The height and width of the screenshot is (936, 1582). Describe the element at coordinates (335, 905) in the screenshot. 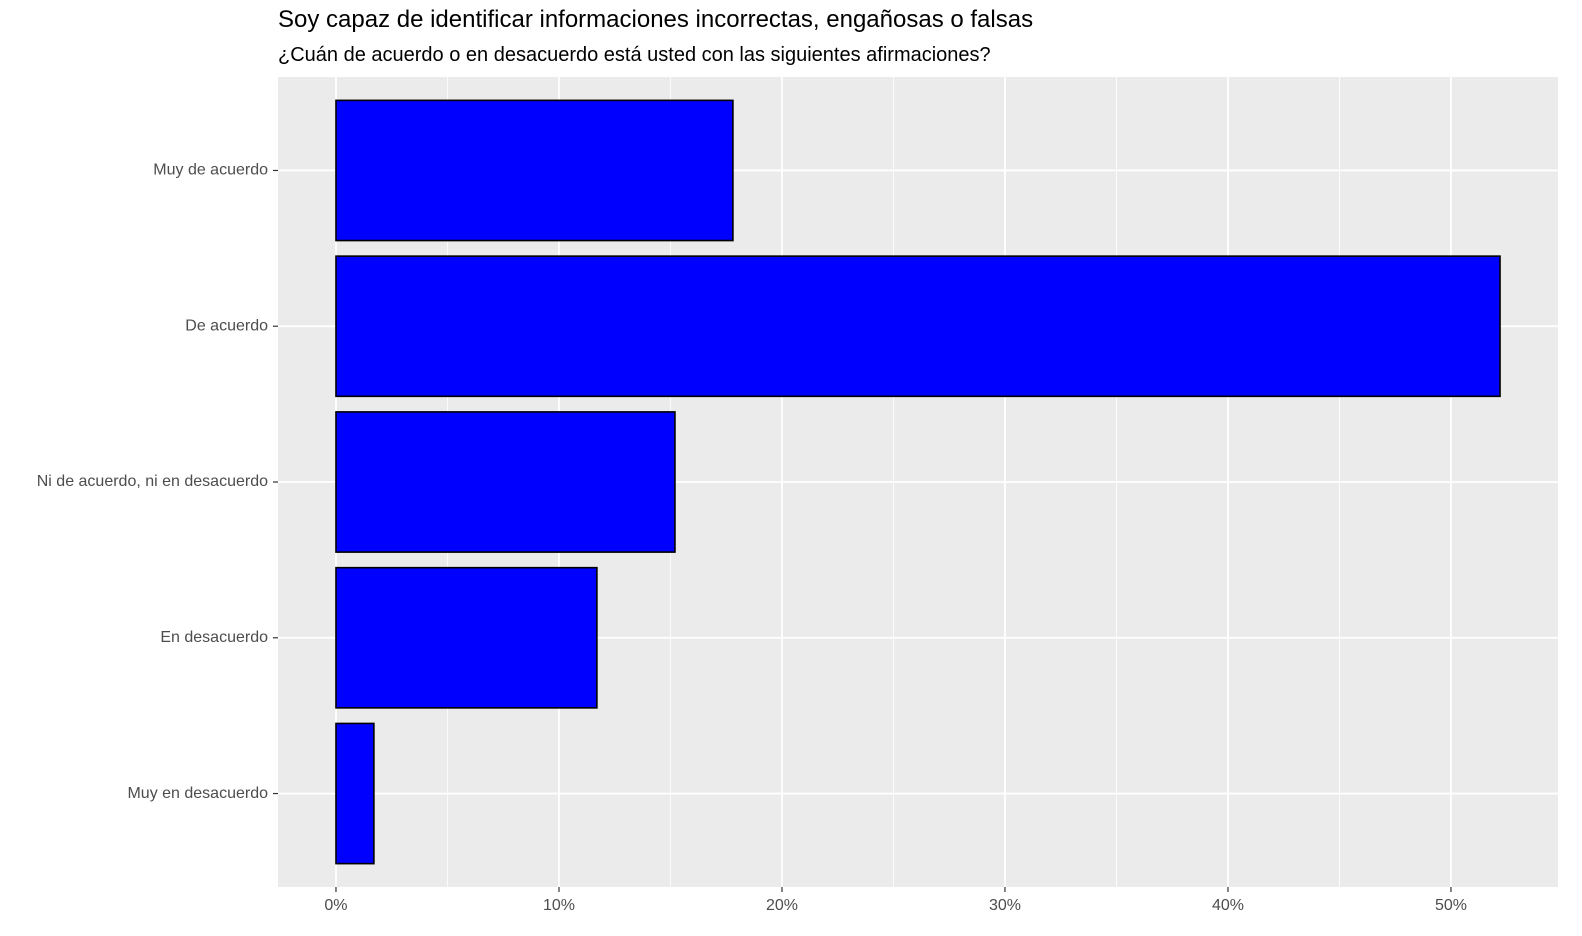

I see `x-tick-label: 0%` at that location.